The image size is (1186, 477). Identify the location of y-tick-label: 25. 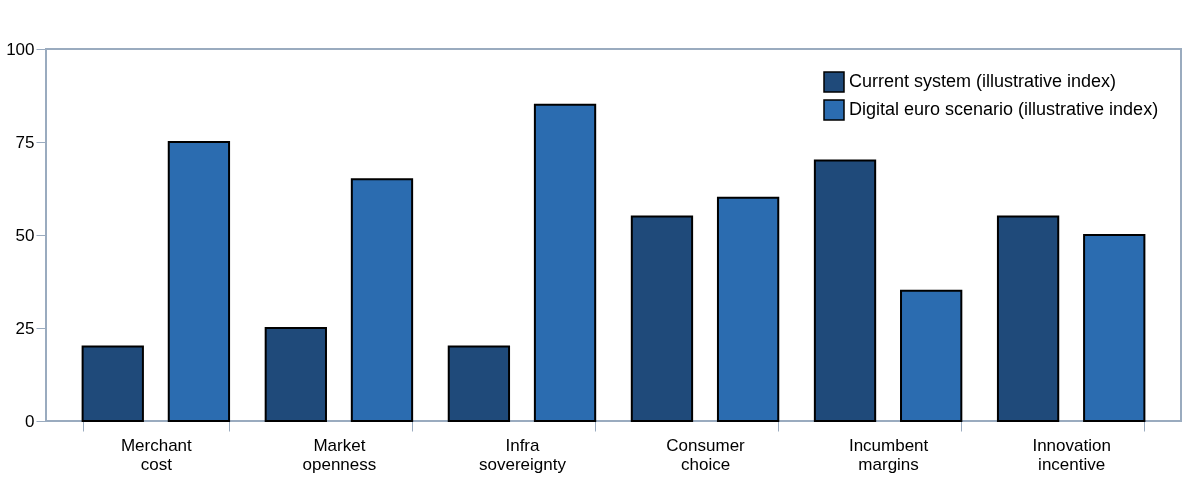
(25, 328).